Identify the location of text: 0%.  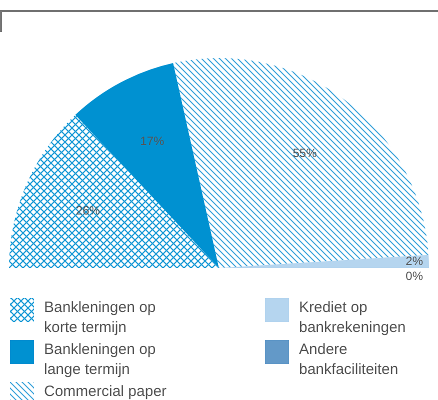
(414, 276).